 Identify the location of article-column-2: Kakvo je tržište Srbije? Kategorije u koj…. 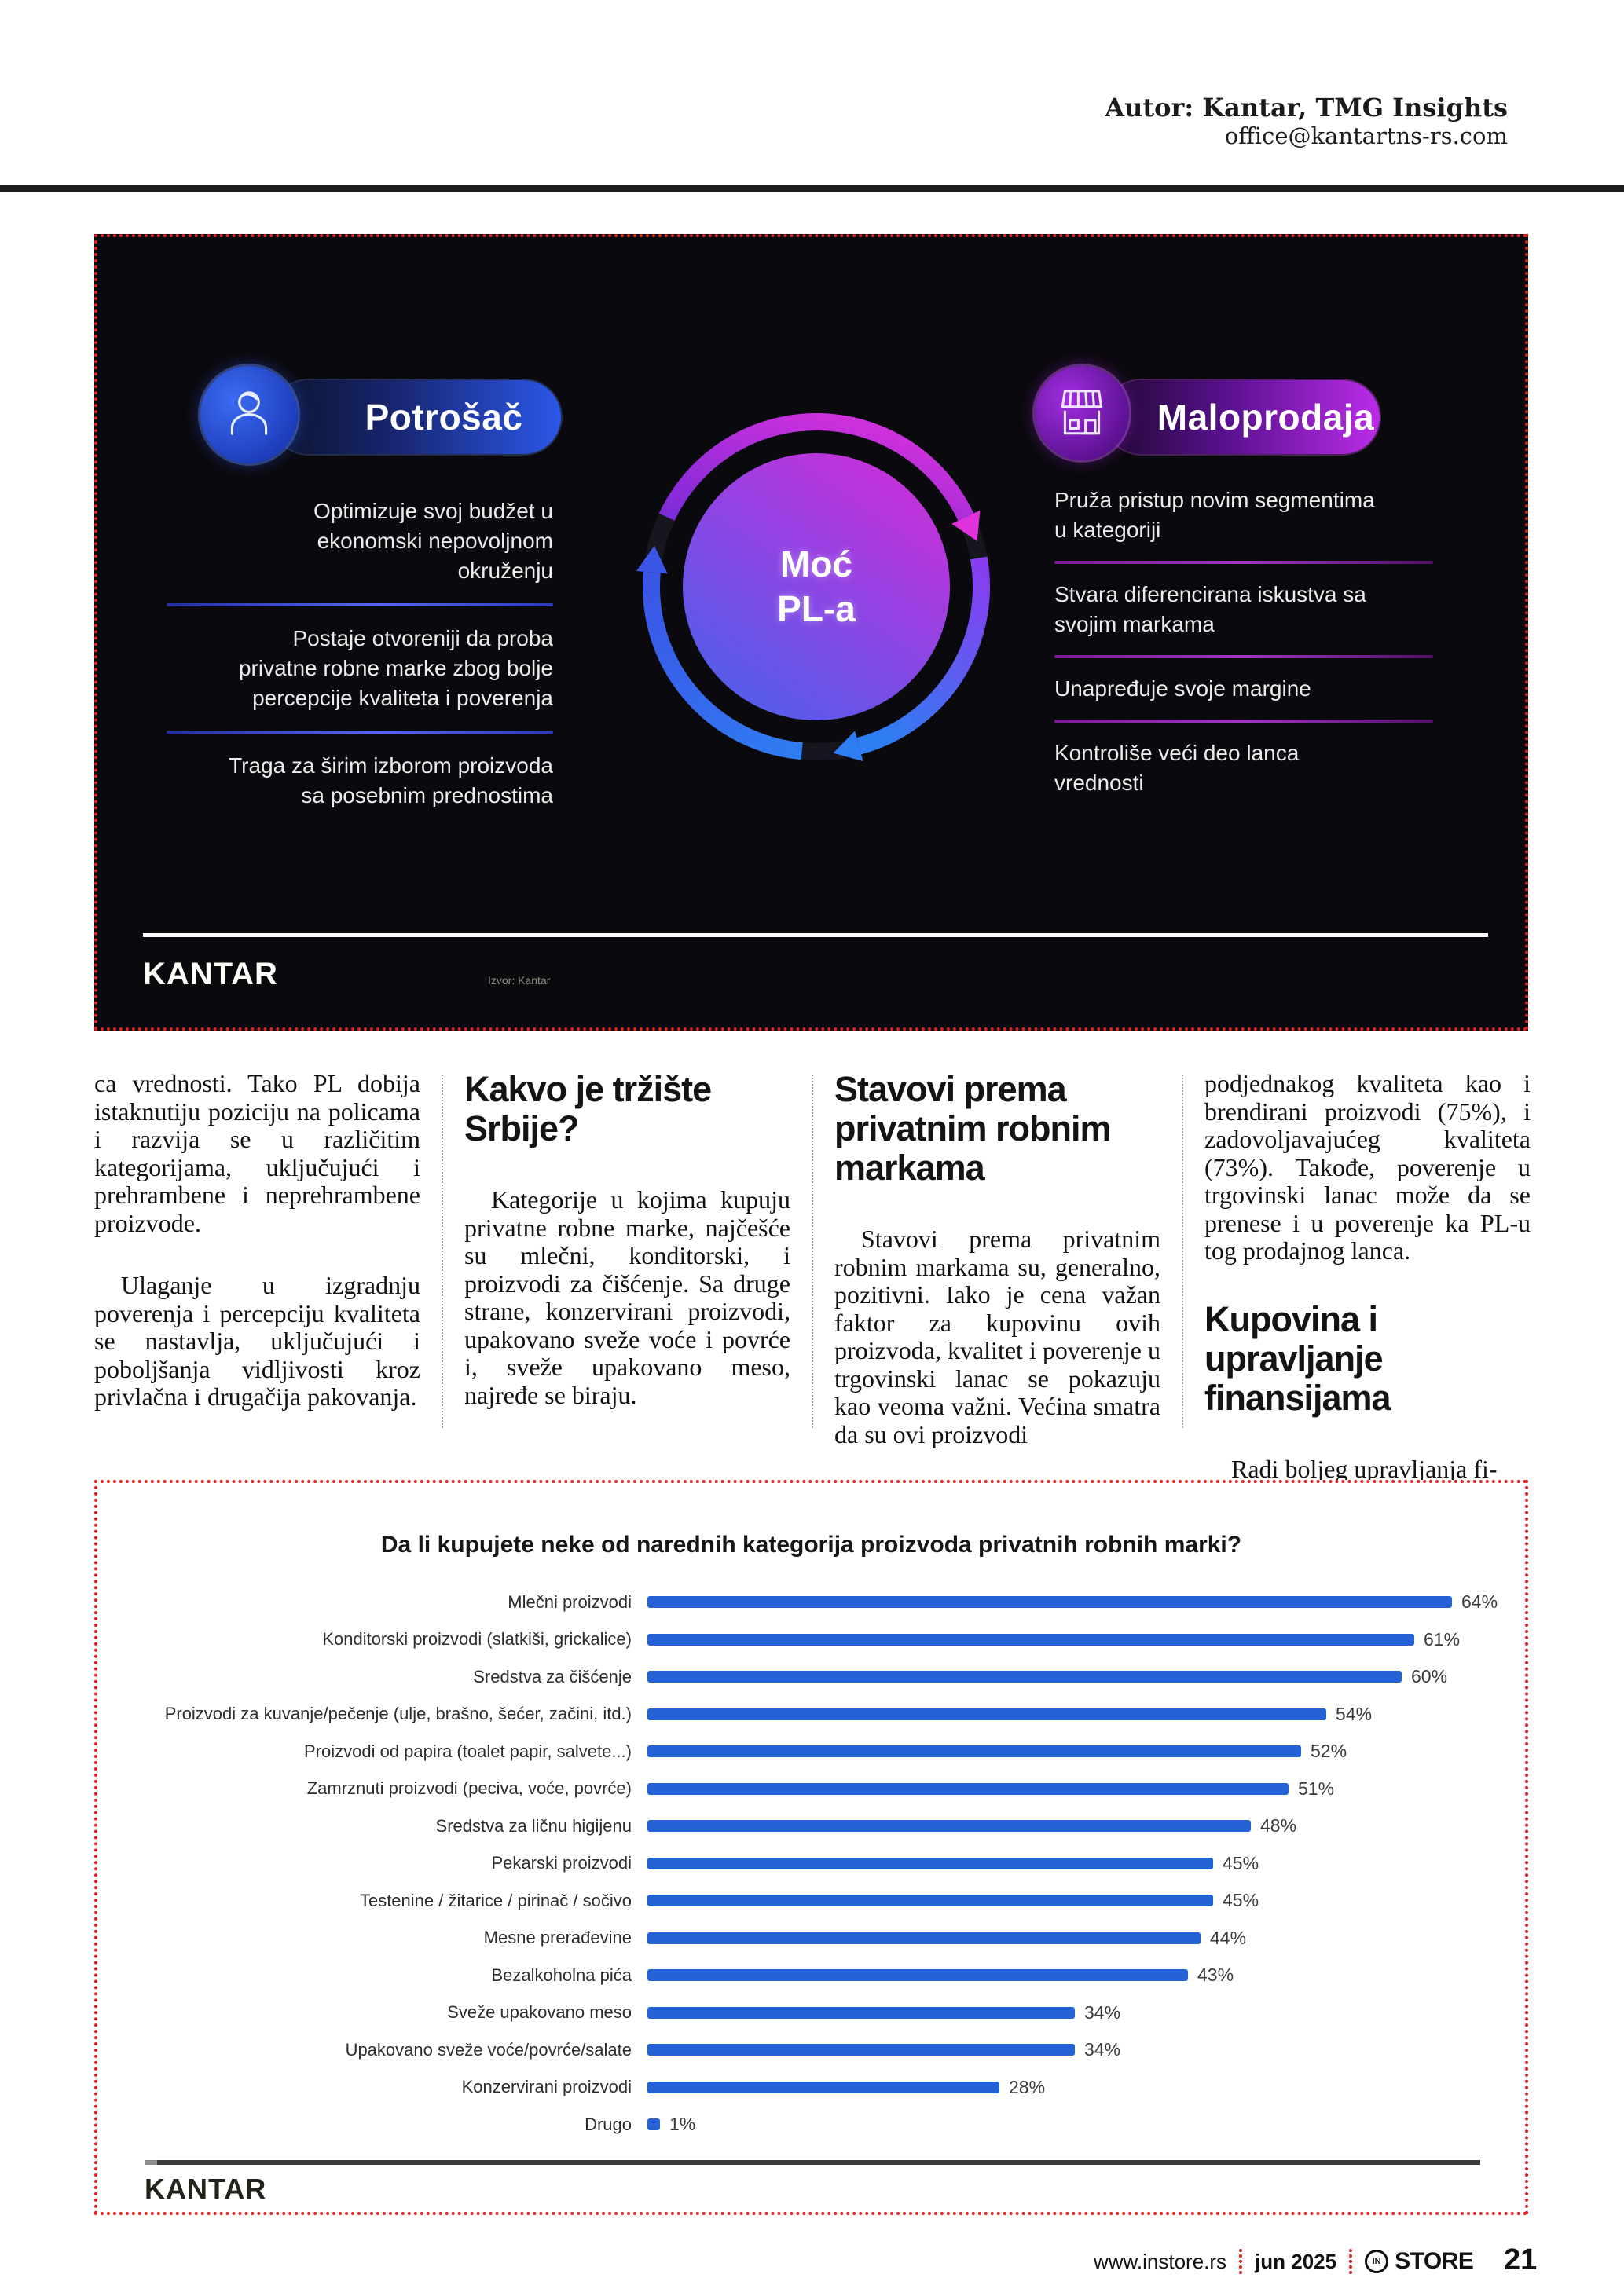
(627, 1294).